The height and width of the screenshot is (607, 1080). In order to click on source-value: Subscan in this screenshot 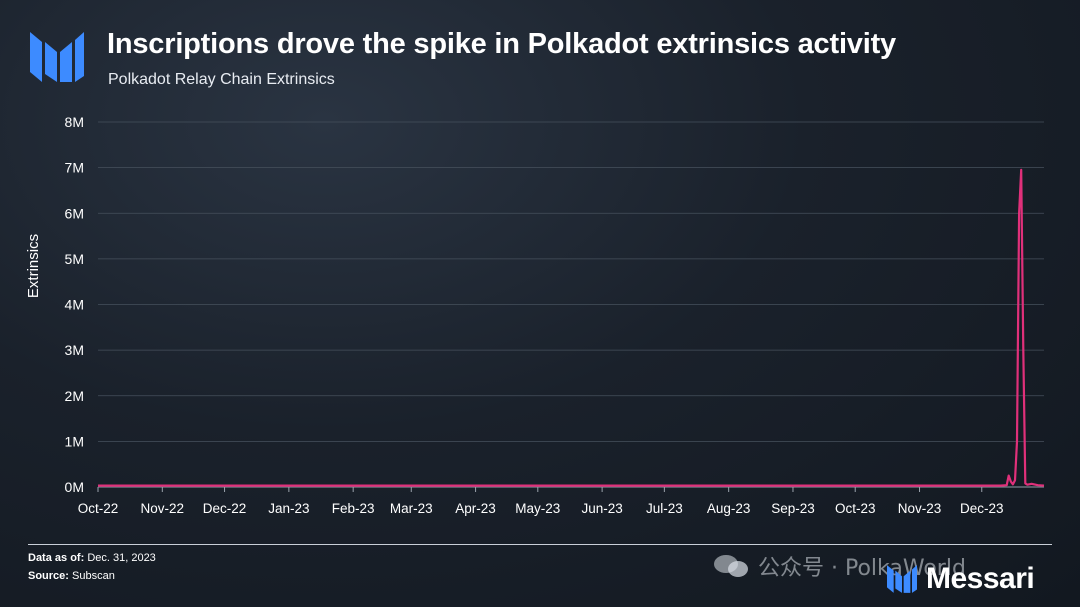, I will do `click(93, 576)`.